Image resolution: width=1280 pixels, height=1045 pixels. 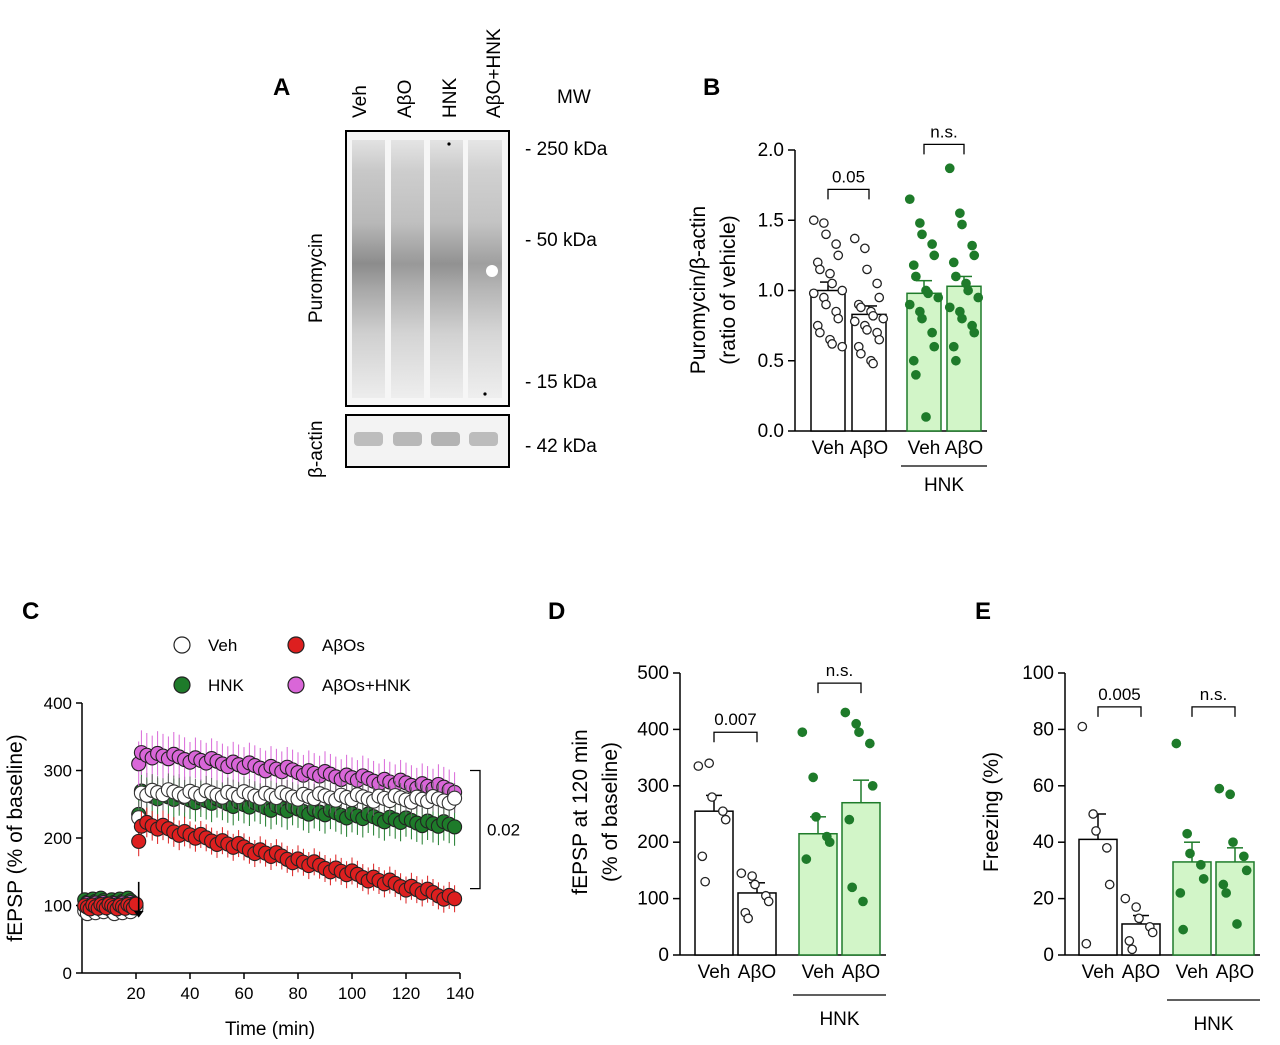 I want to click on y-axis-label: Freezing (%), so click(x=991, y=812).